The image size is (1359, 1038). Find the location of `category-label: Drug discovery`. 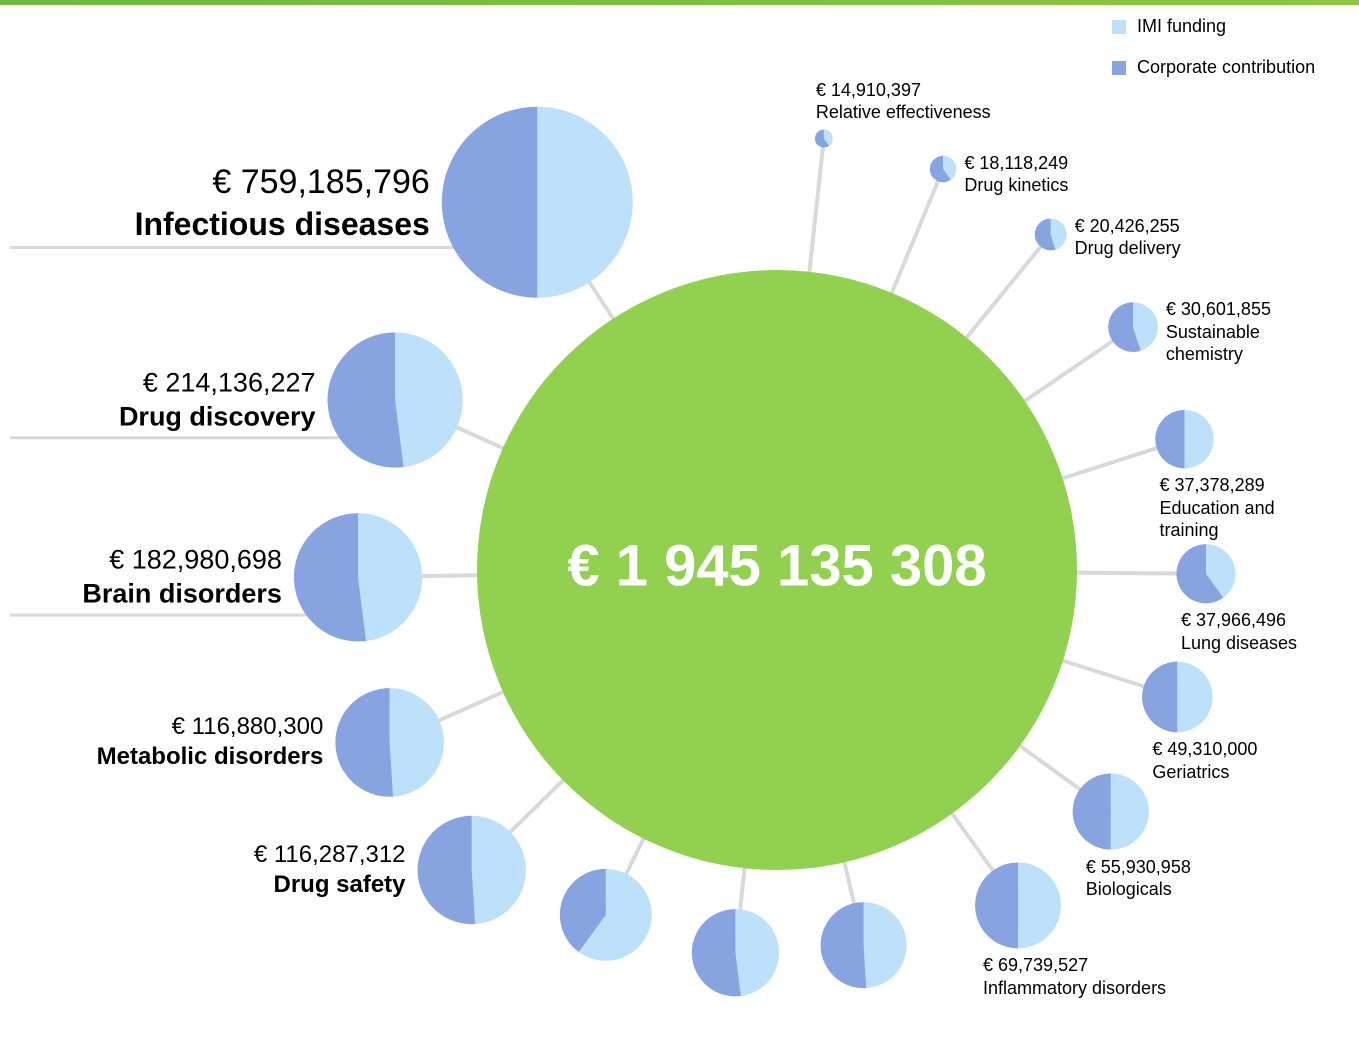

category-label: Drug discovery is located at coordinates (217, 415).